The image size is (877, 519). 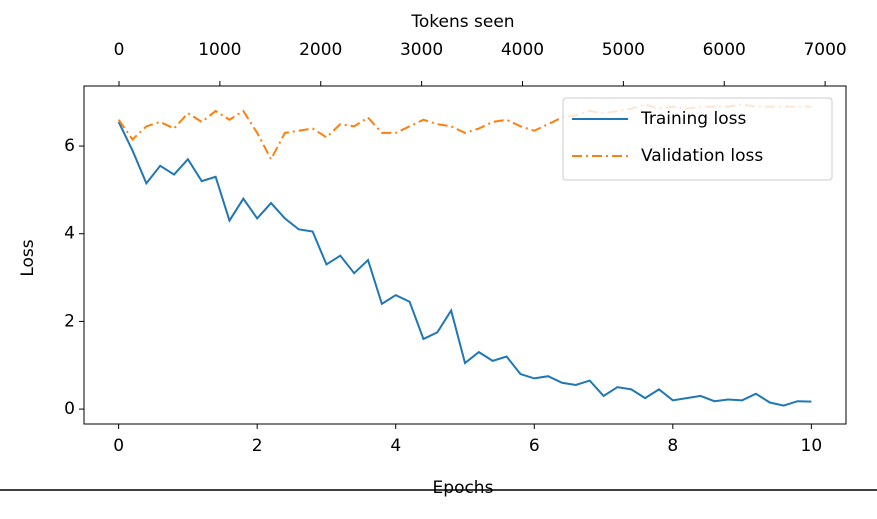 I want to click on x2-axis-label: Tokens seen, so click(x=462, y=22).